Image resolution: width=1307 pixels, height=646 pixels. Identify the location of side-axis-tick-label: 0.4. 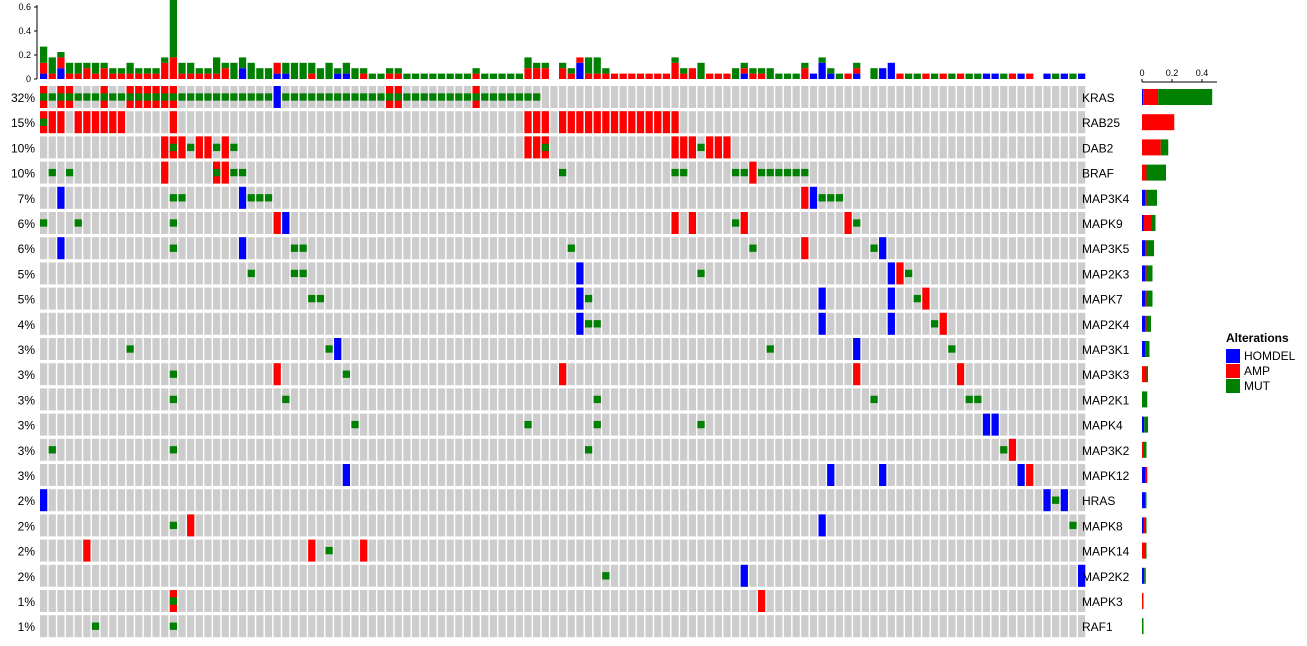
(1202, 73).